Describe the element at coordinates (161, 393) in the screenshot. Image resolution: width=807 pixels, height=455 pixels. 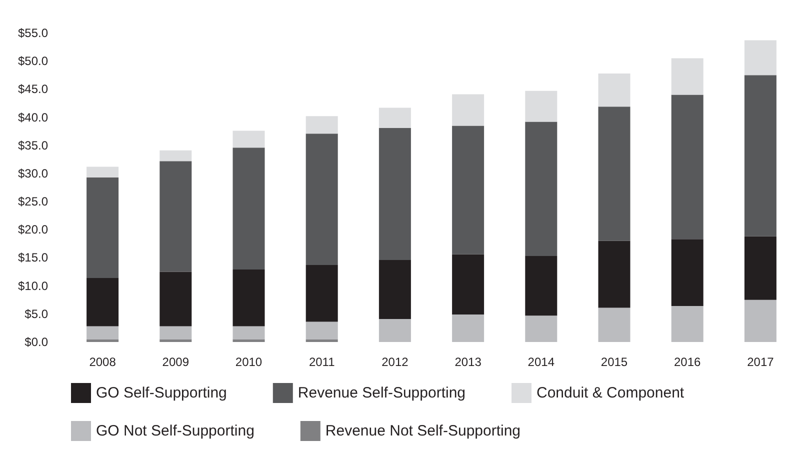
I see `legend-label: GO Self-Supporting` at that location.